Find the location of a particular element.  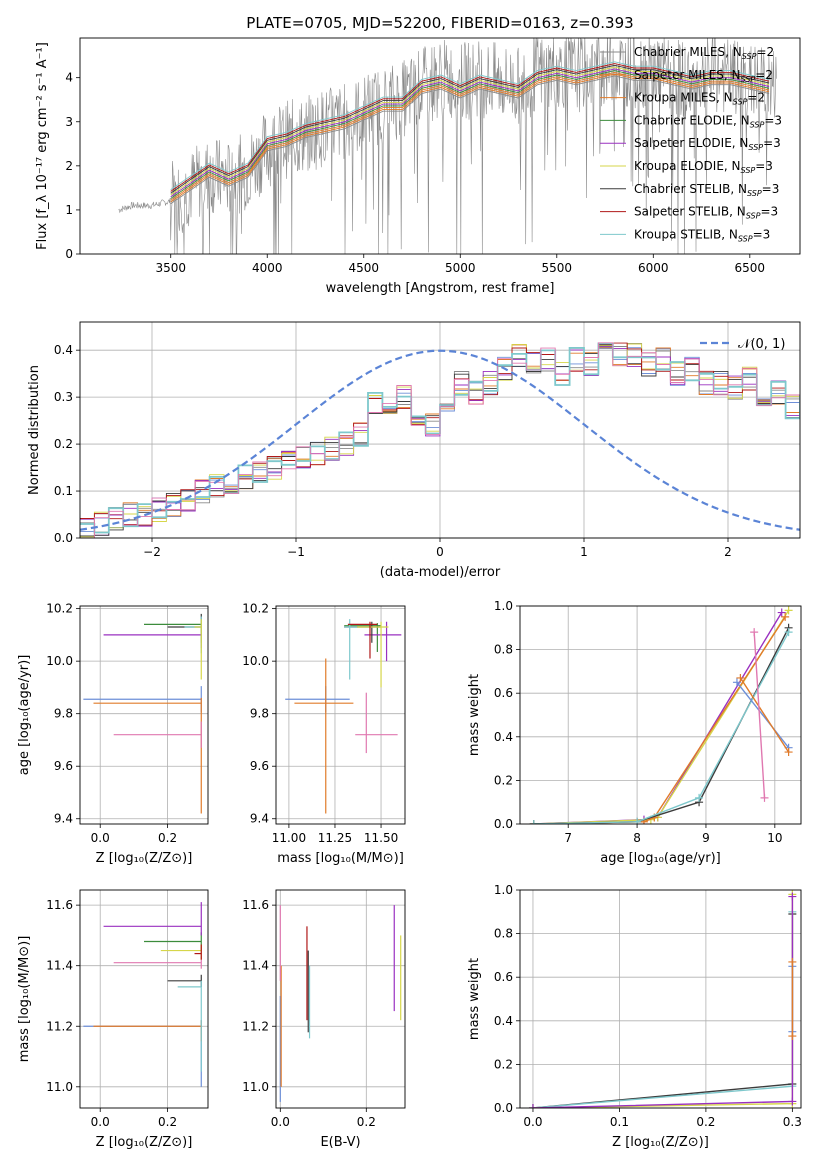

x-tick-label: 0.3 is located at coordinates (792, 1122).